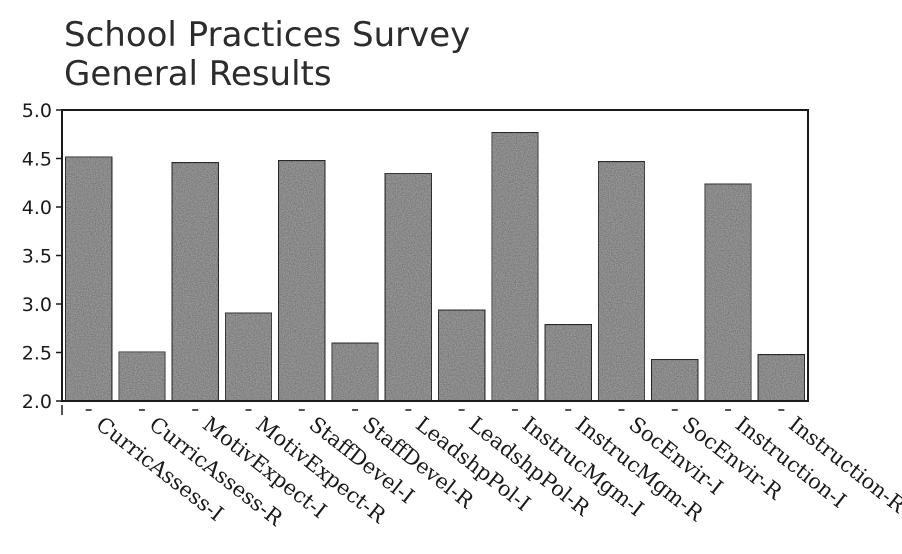 This screenshot has height=554, width=902. Describe the element at coordinates (37, 402) in the screenshot. I see `y-tick-label: 2.0` at that location.